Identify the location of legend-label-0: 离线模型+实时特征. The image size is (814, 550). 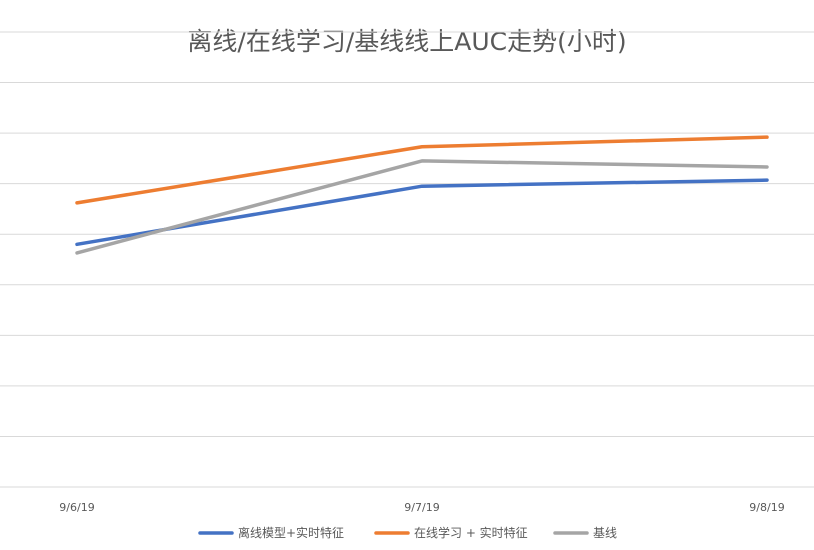
(291, 532).